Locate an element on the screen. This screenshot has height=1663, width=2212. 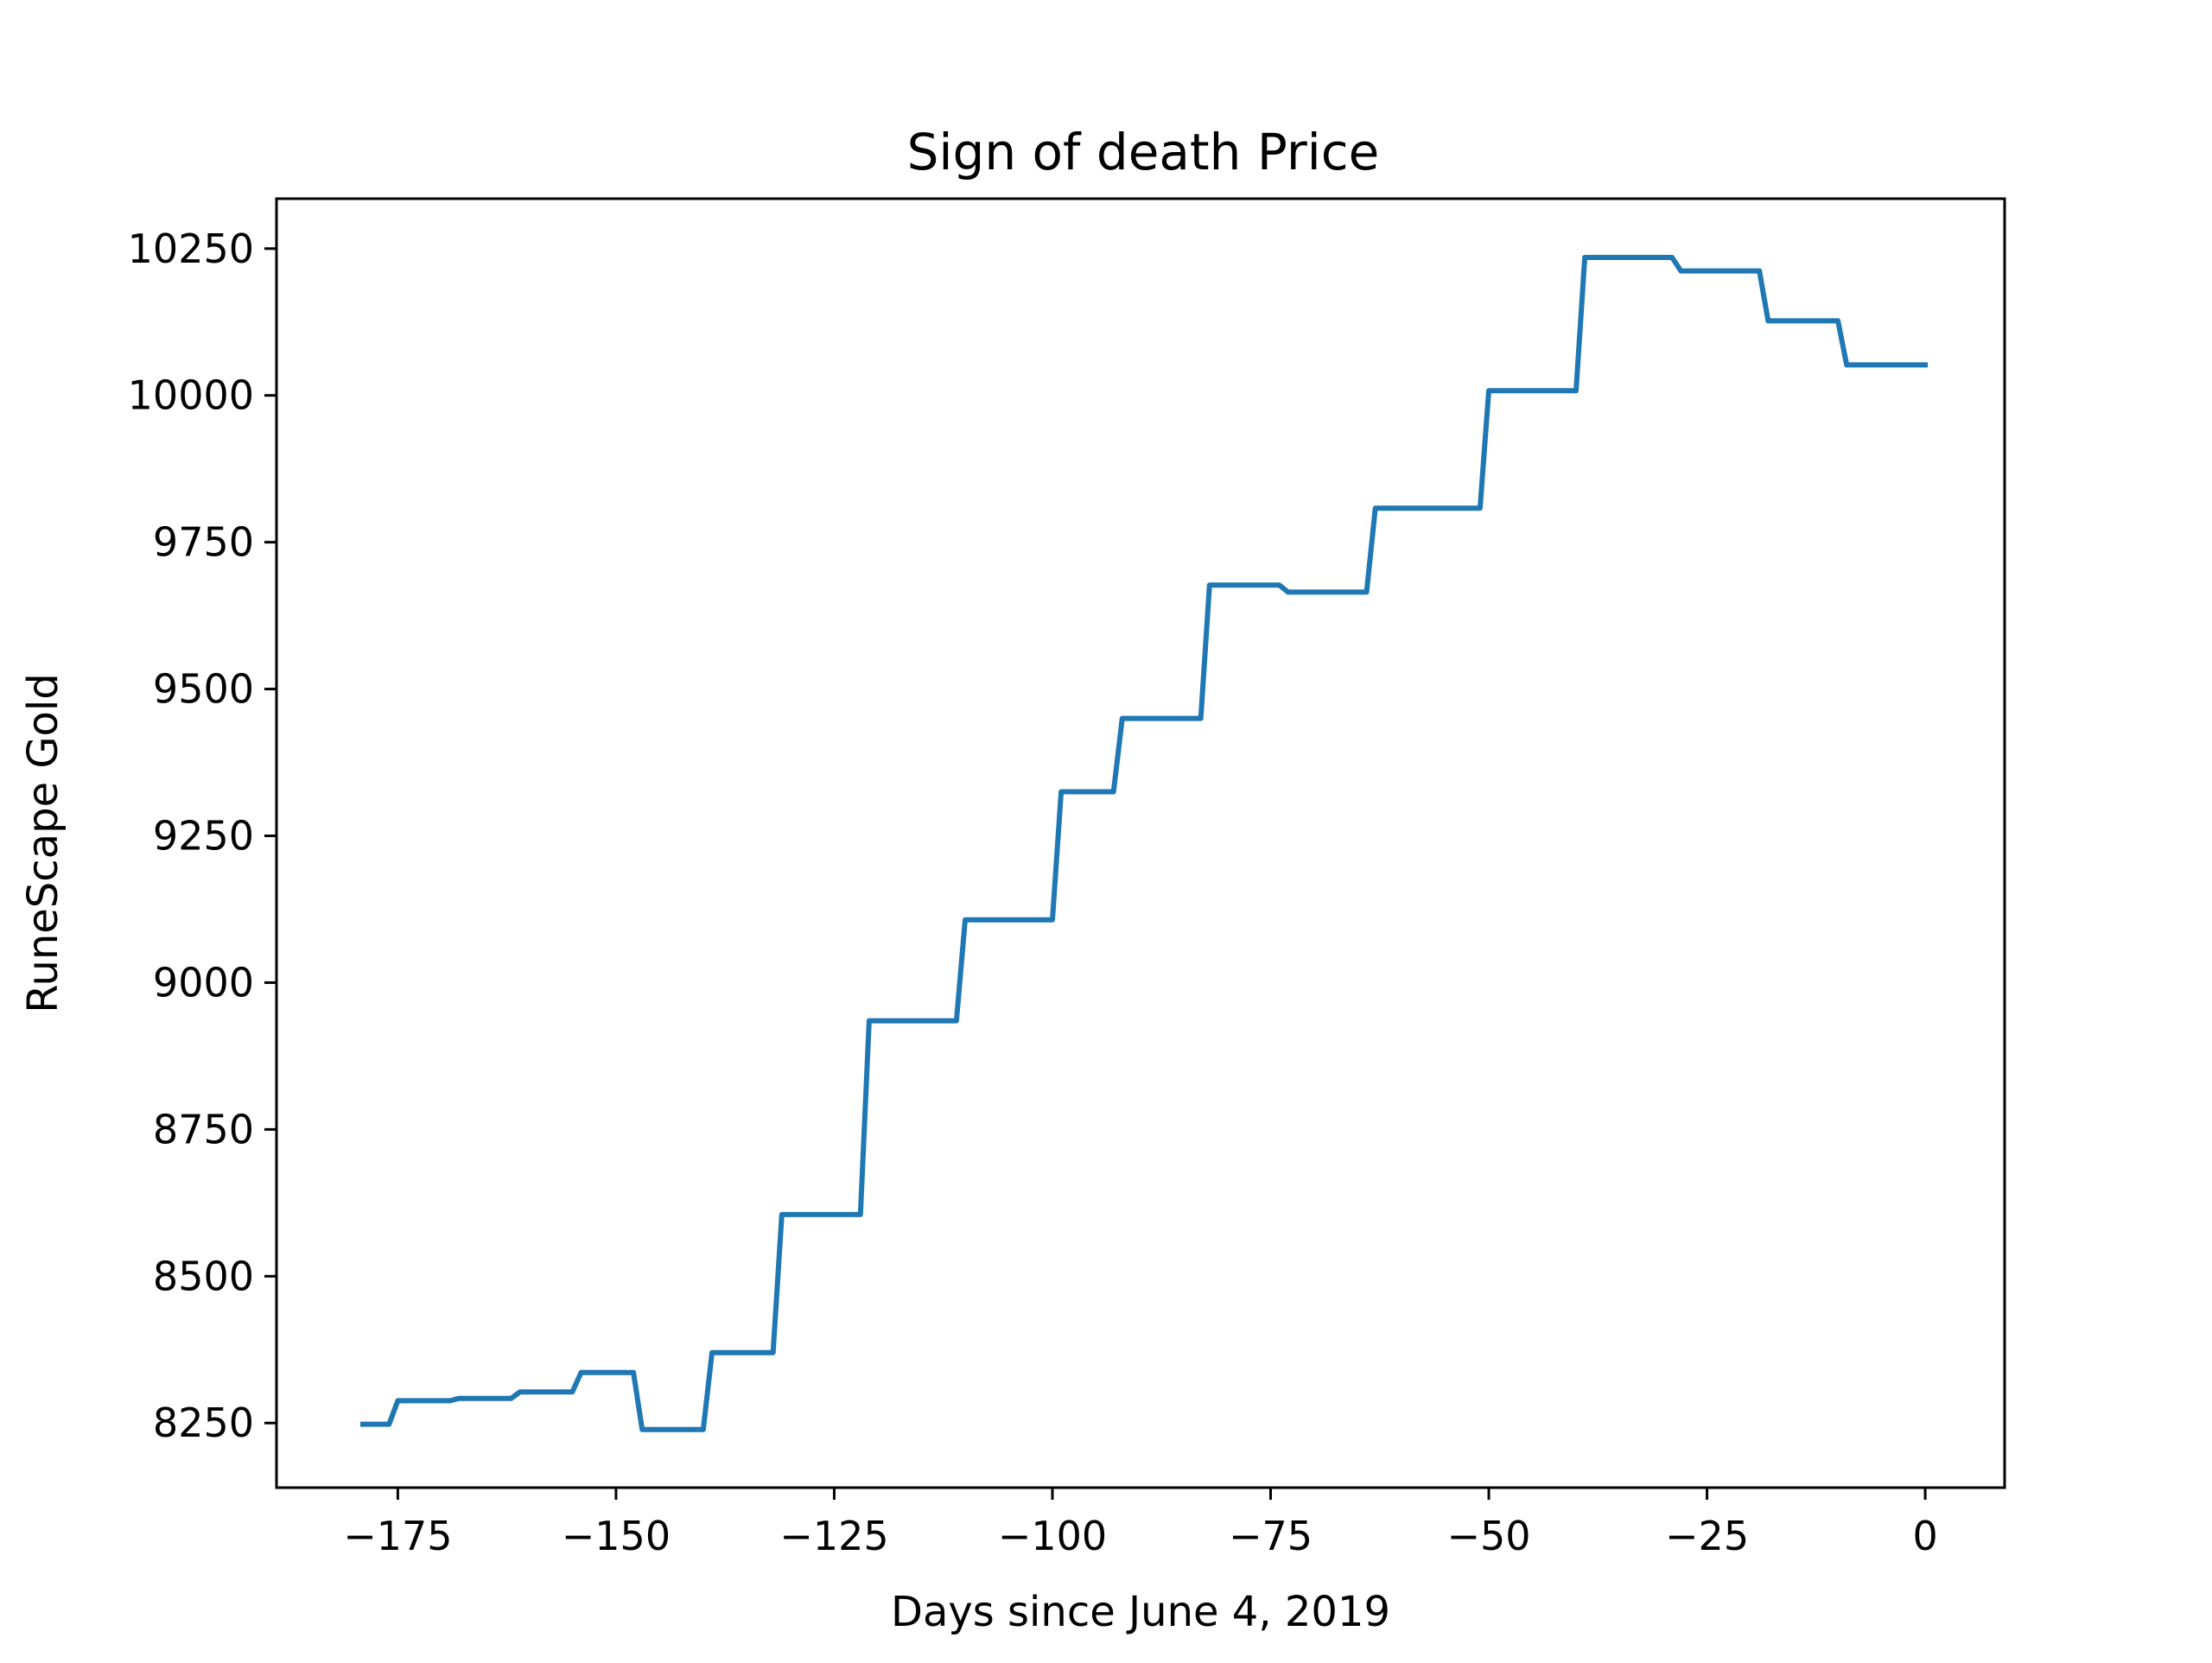
y-tick-label: 9750 is located at coordinates (203, 543).